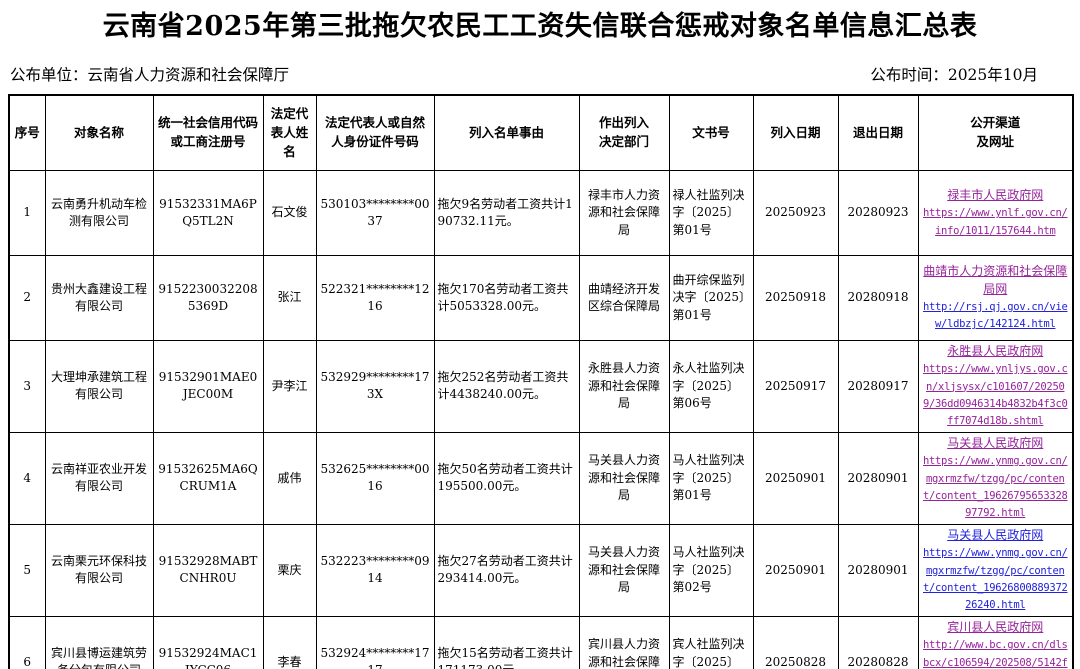 The width and height of the screenshot is (1080, 669). I want to click on cell-id-number: 532929********173X, so click(375, 386).